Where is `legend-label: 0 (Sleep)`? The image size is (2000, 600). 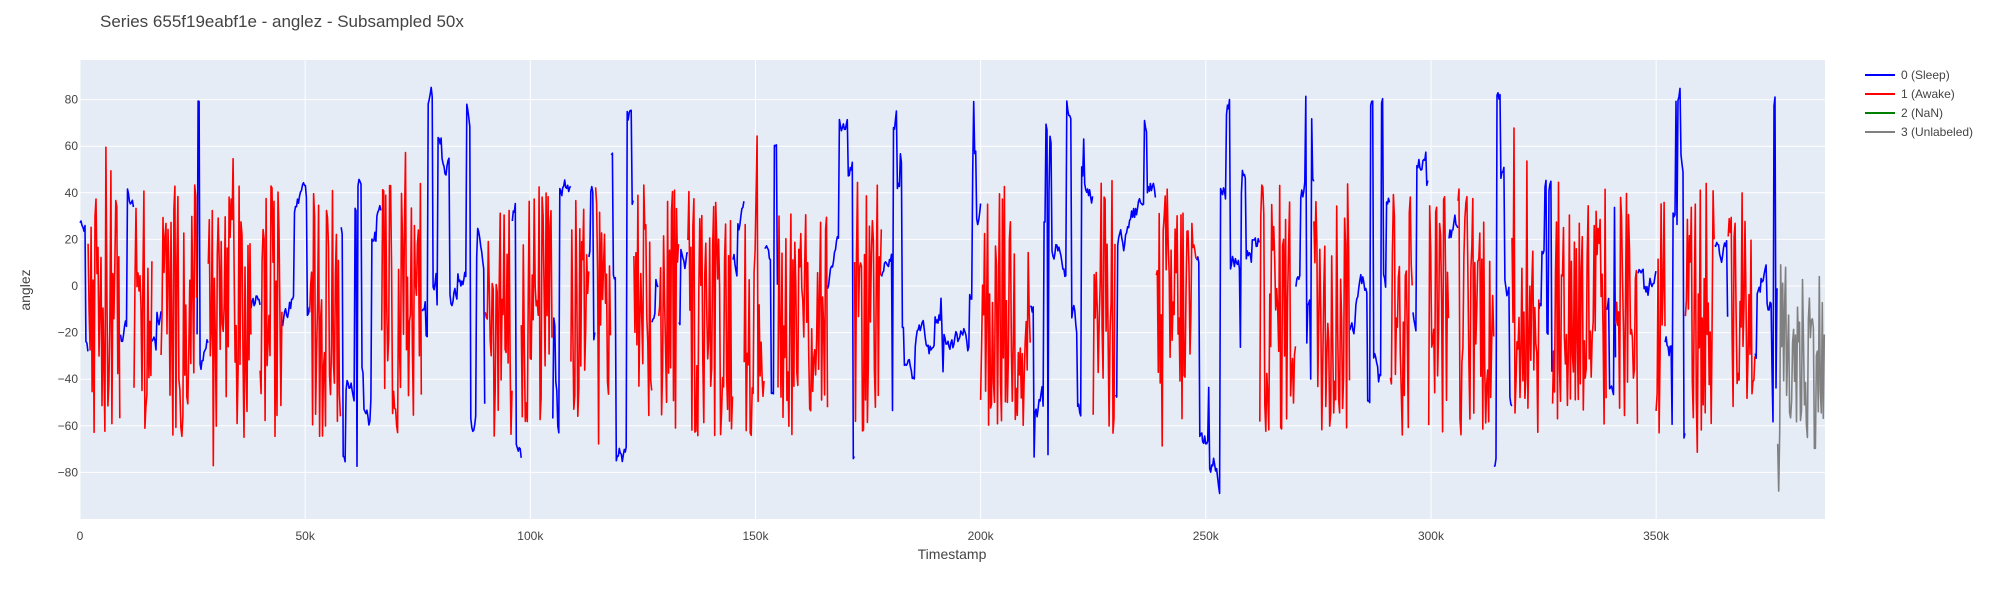
legend-label: 0 (Sleep) is located at coordinates (1925, 75).